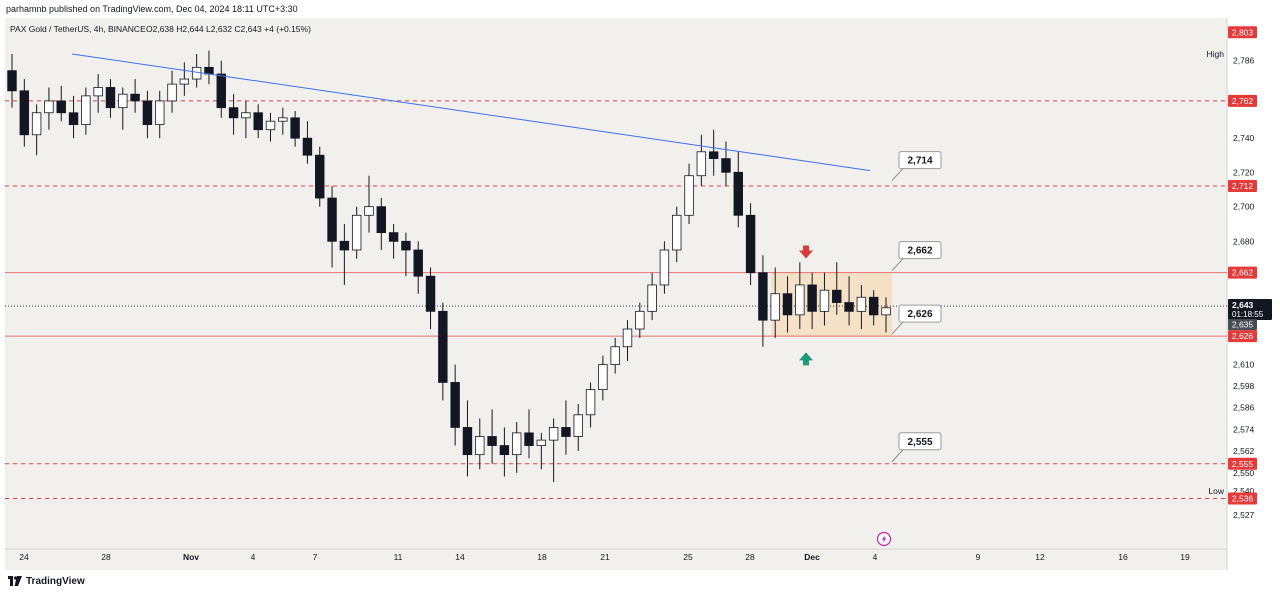 The image size is (1280, 592). Describe the element at coordinates (1244, 429) in the screenshot. I see `y-tick-label: 2,574` at that location.